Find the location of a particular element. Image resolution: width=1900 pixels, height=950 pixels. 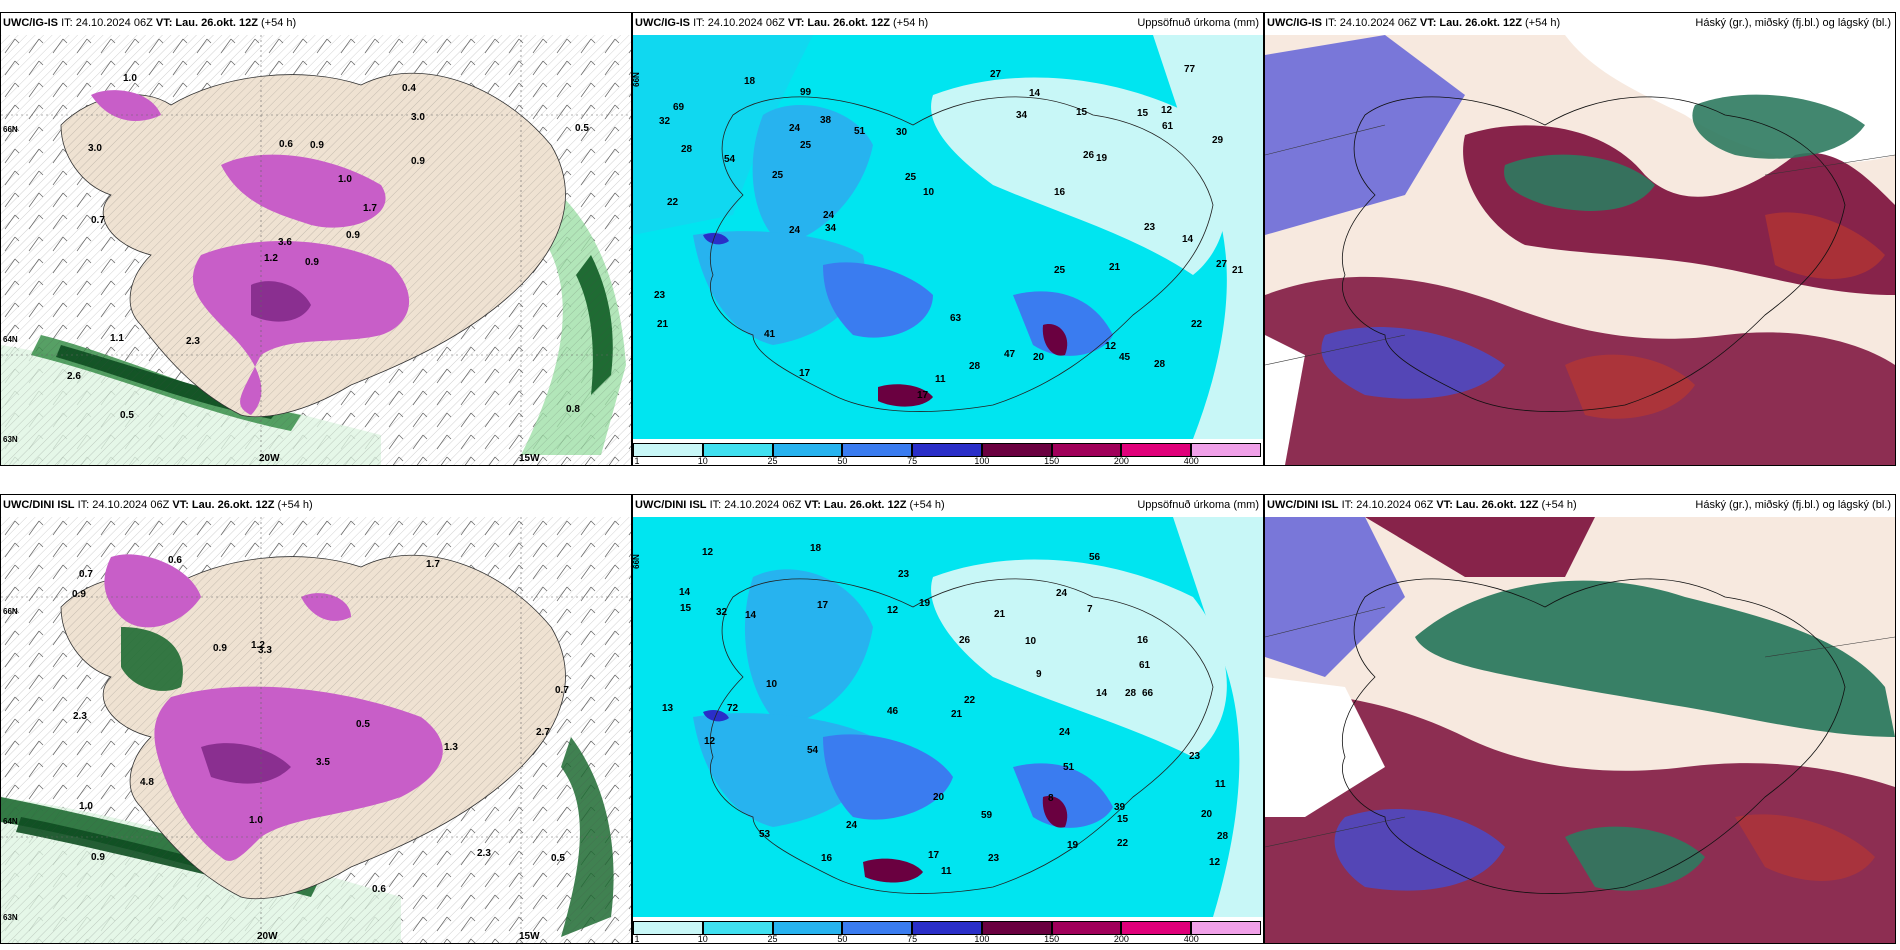

colorbar-tick: 25 is located at coordinates (772, 939).